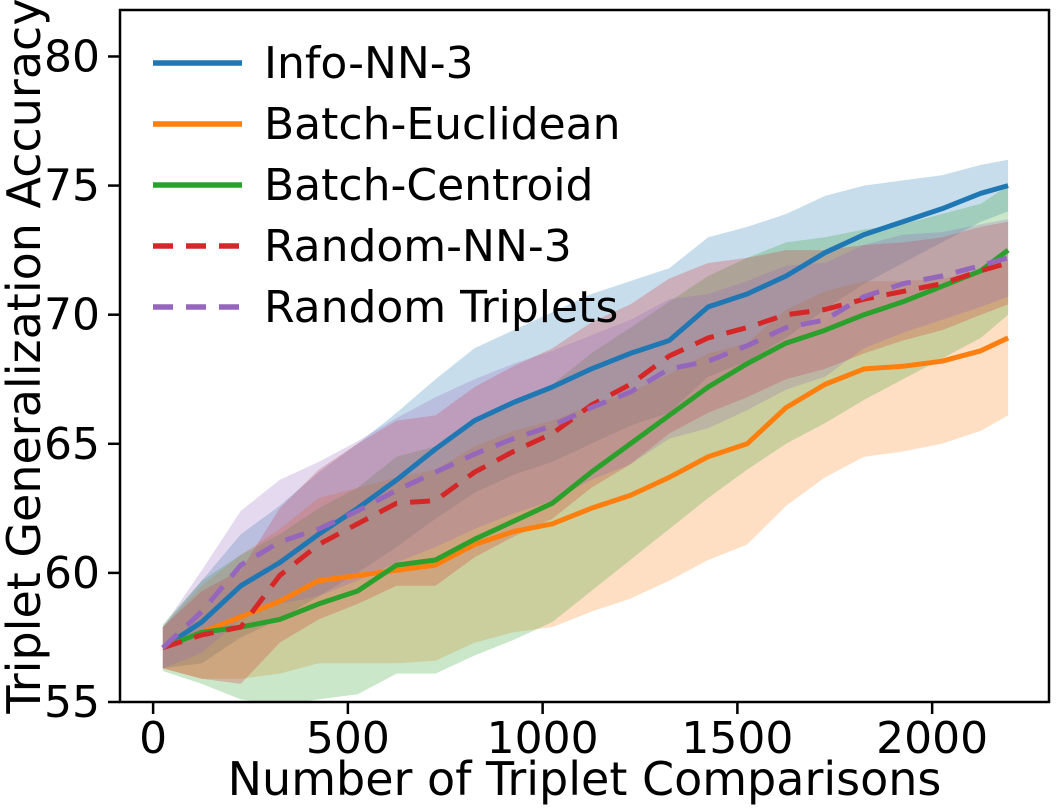 This screenshot has height=808, width=1058. I want to click on x-tick-label: 0, so click(153, 738).